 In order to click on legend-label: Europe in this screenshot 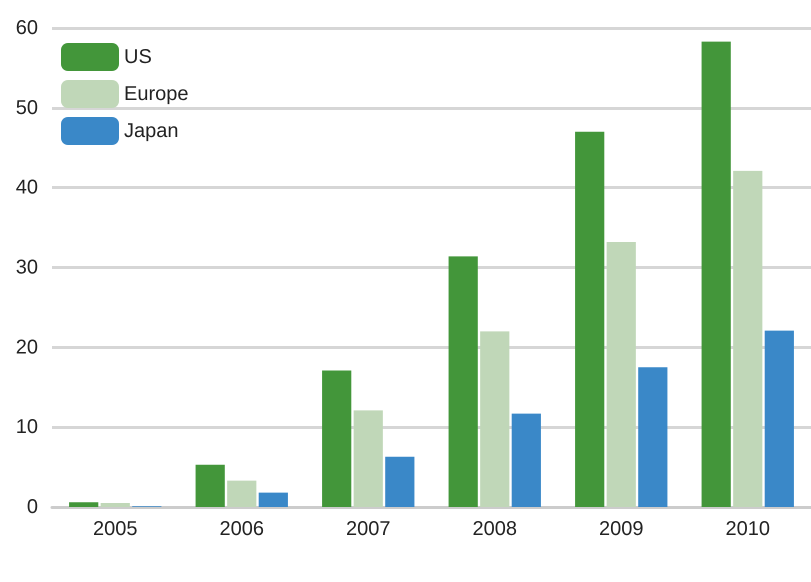, I will do `click(156, 94)`.